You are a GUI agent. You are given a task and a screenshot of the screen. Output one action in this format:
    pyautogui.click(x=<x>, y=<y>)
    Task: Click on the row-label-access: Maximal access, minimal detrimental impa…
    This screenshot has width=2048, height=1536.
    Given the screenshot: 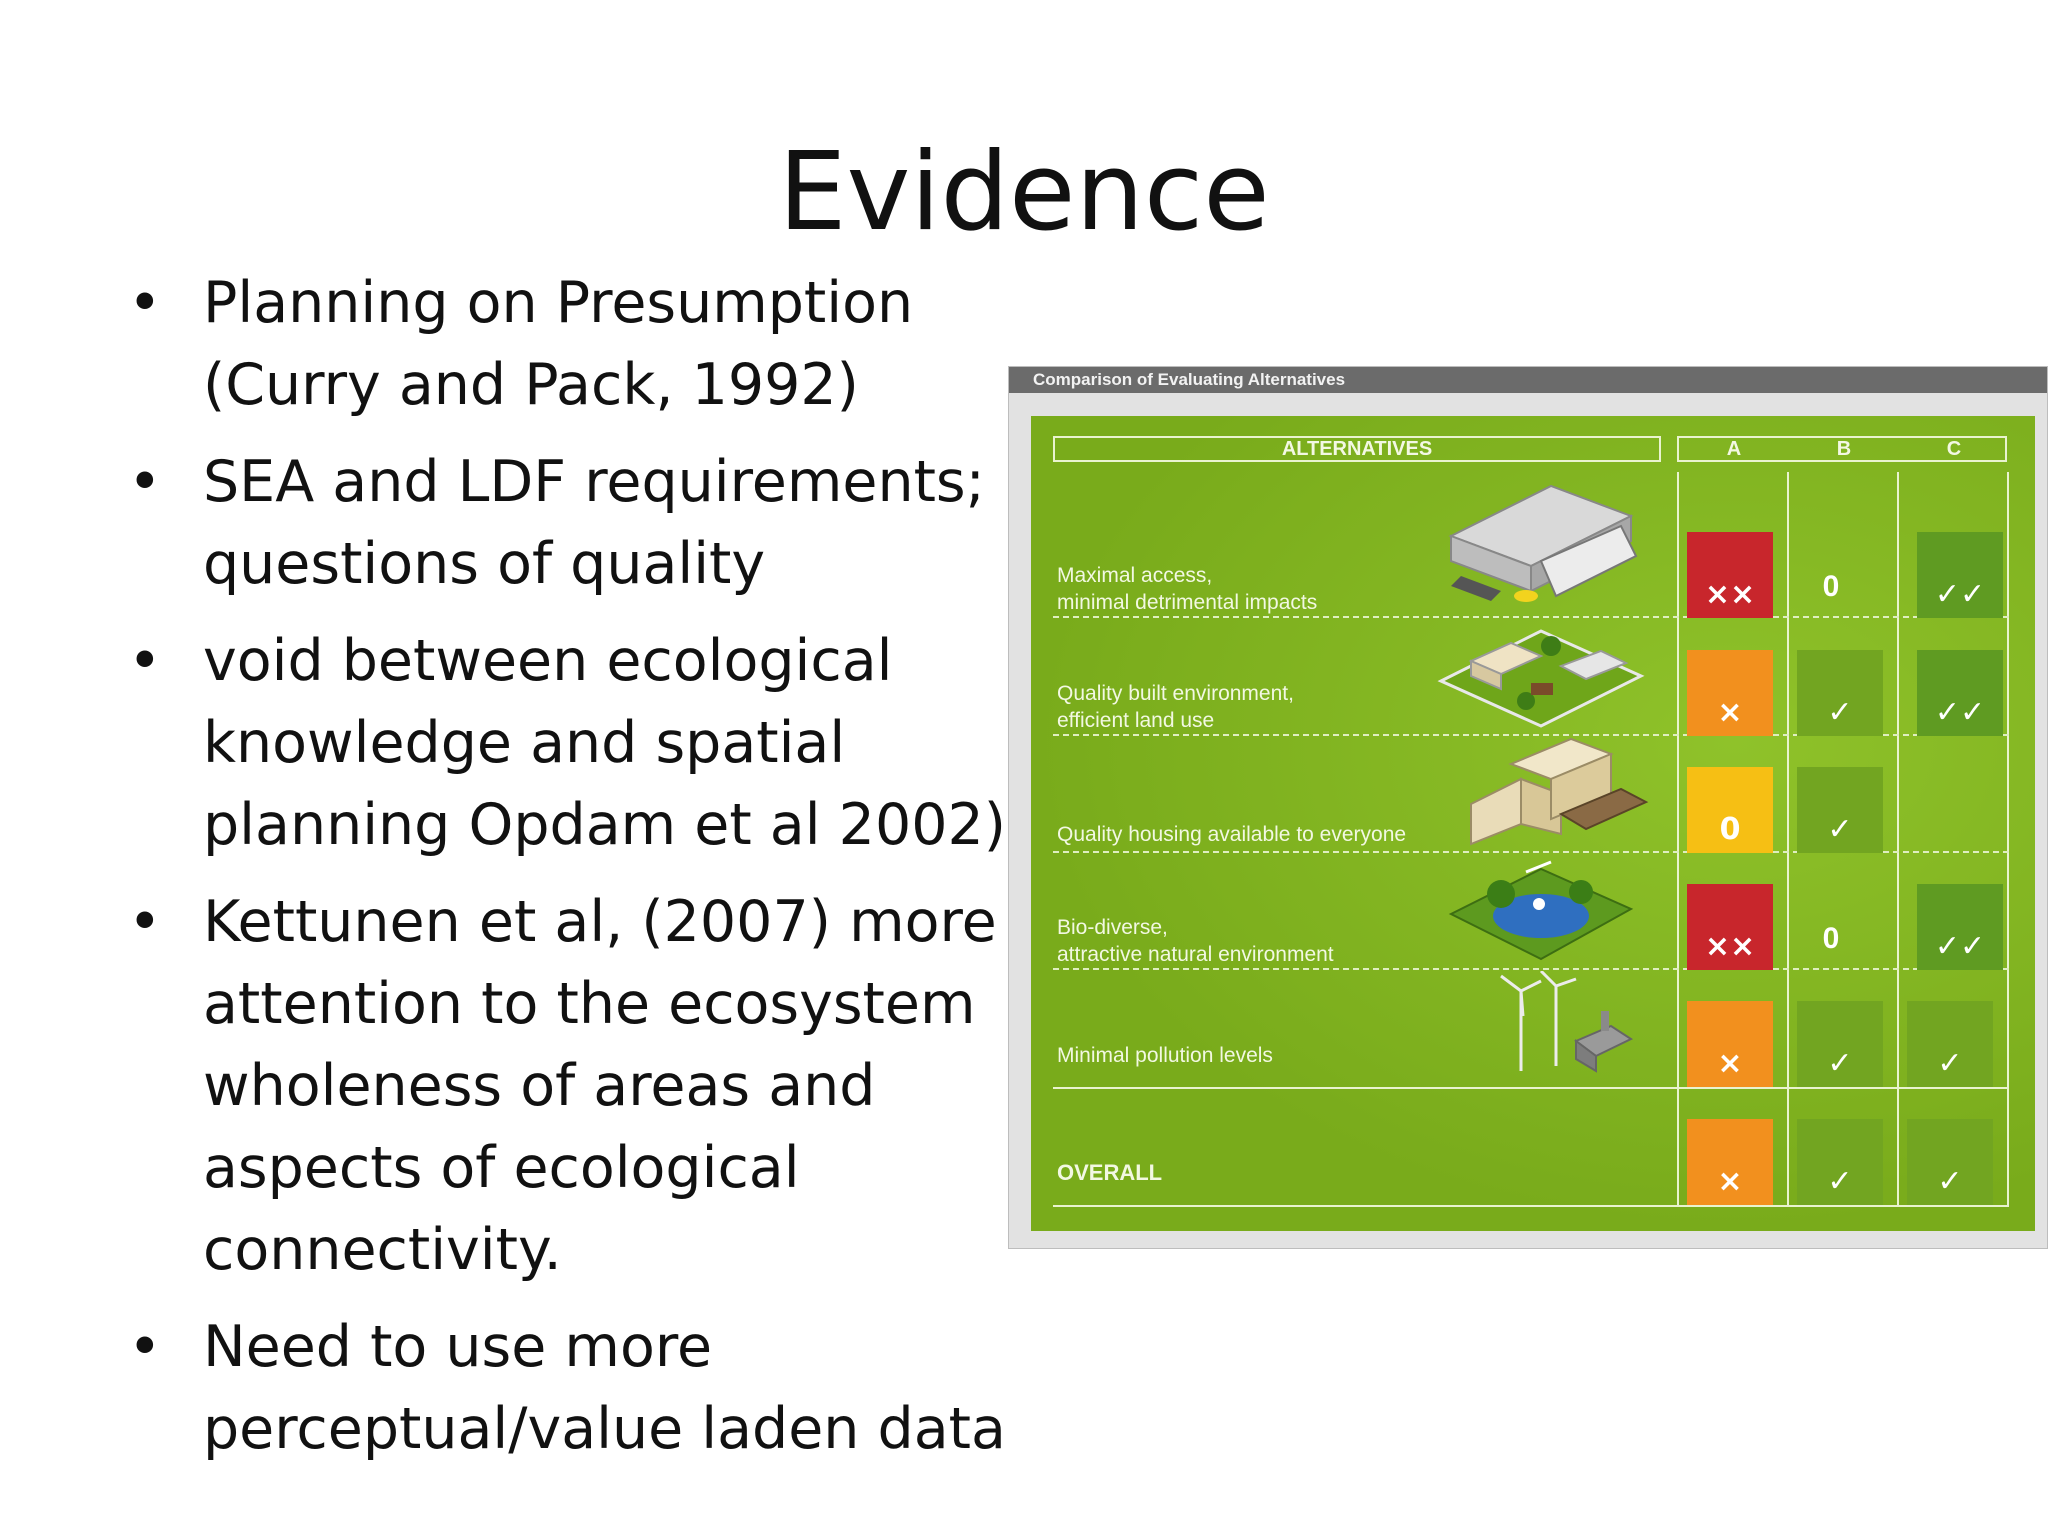 What is the action you would take?
    pyautogui.click(x=1267, y=589)
    